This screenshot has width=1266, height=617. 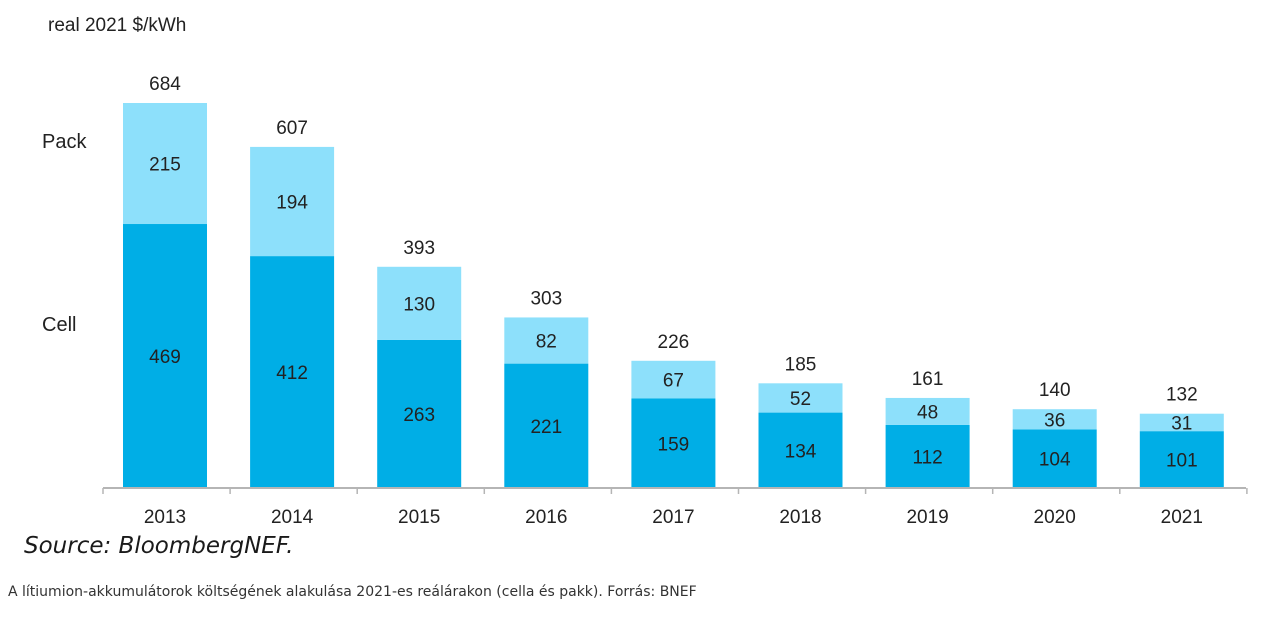 I want to click on data-label-total-2016: 303, so click(x=546, y=298).